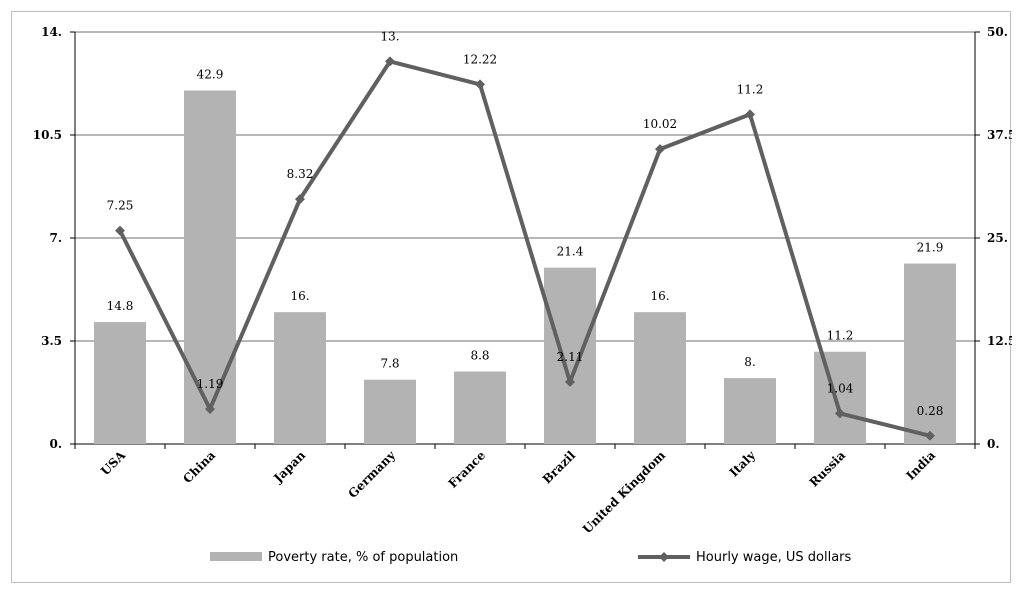  Describe the element at coordinates (999, 135) in the screenshot. I see `y-right-tick-label: 37.5` at that location.